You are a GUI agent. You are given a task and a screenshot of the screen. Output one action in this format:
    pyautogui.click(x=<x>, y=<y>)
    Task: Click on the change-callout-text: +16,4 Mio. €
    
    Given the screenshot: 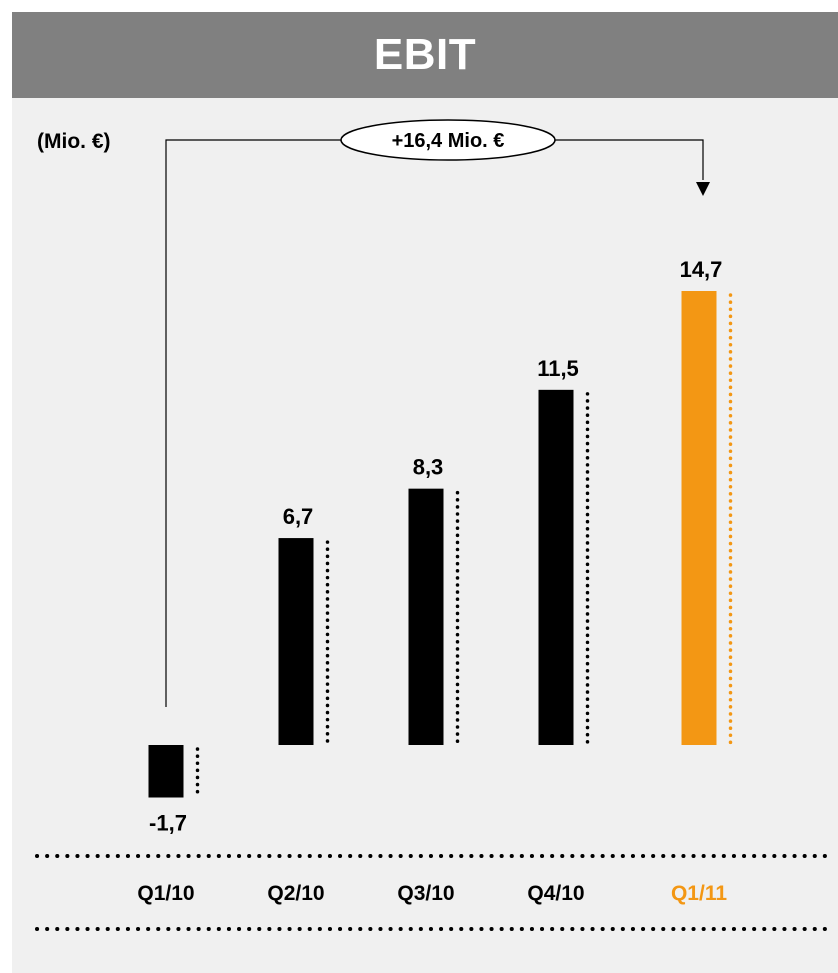 What is the action you would take?
    pyautogui.click(x=448, y=141)
    